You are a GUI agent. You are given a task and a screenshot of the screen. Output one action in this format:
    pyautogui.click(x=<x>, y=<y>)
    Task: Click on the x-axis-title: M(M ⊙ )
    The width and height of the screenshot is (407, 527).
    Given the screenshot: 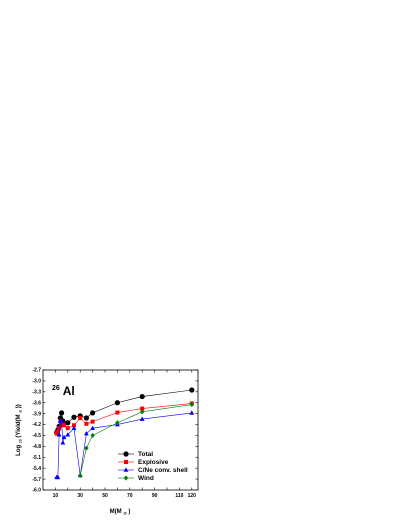 What is the action you would take?
    pyautogui.click(x=120, y=513)
    